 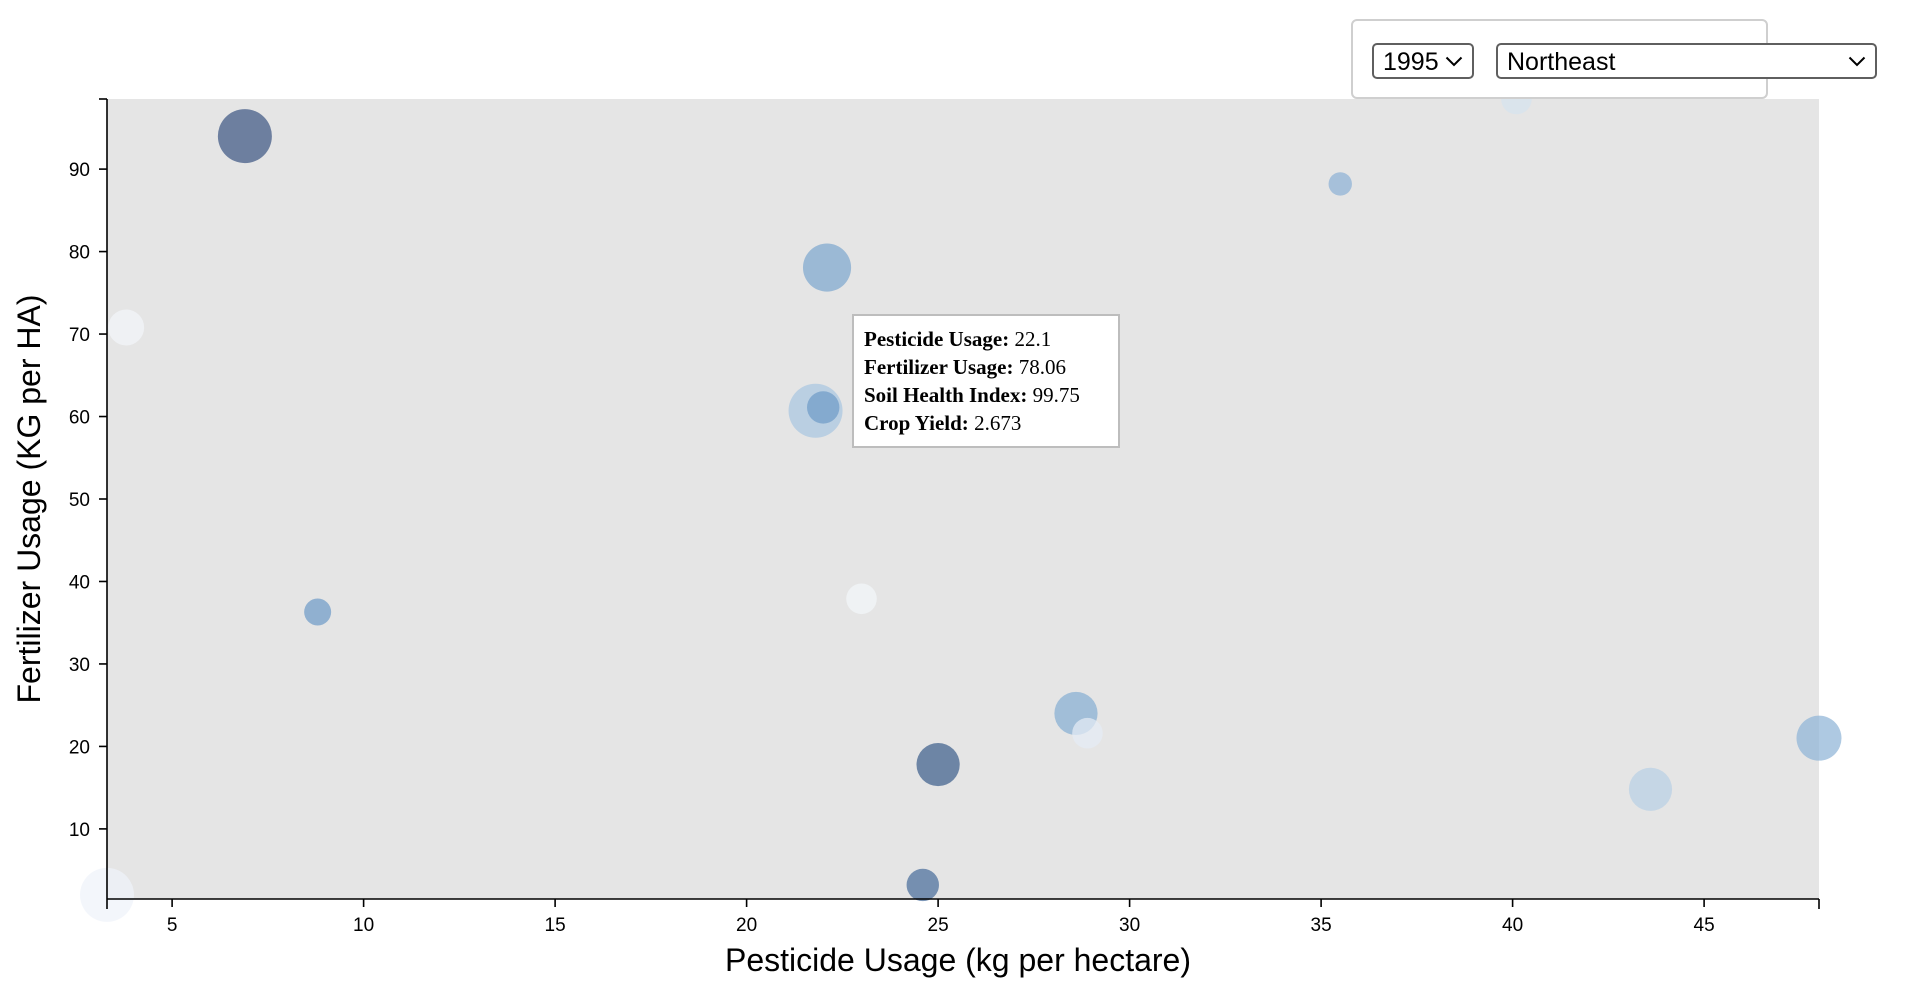 What do you see at coordinates (746, 925) in the screenshot?
I see `x-tick-label: 20` at bounding box center [746, 925].